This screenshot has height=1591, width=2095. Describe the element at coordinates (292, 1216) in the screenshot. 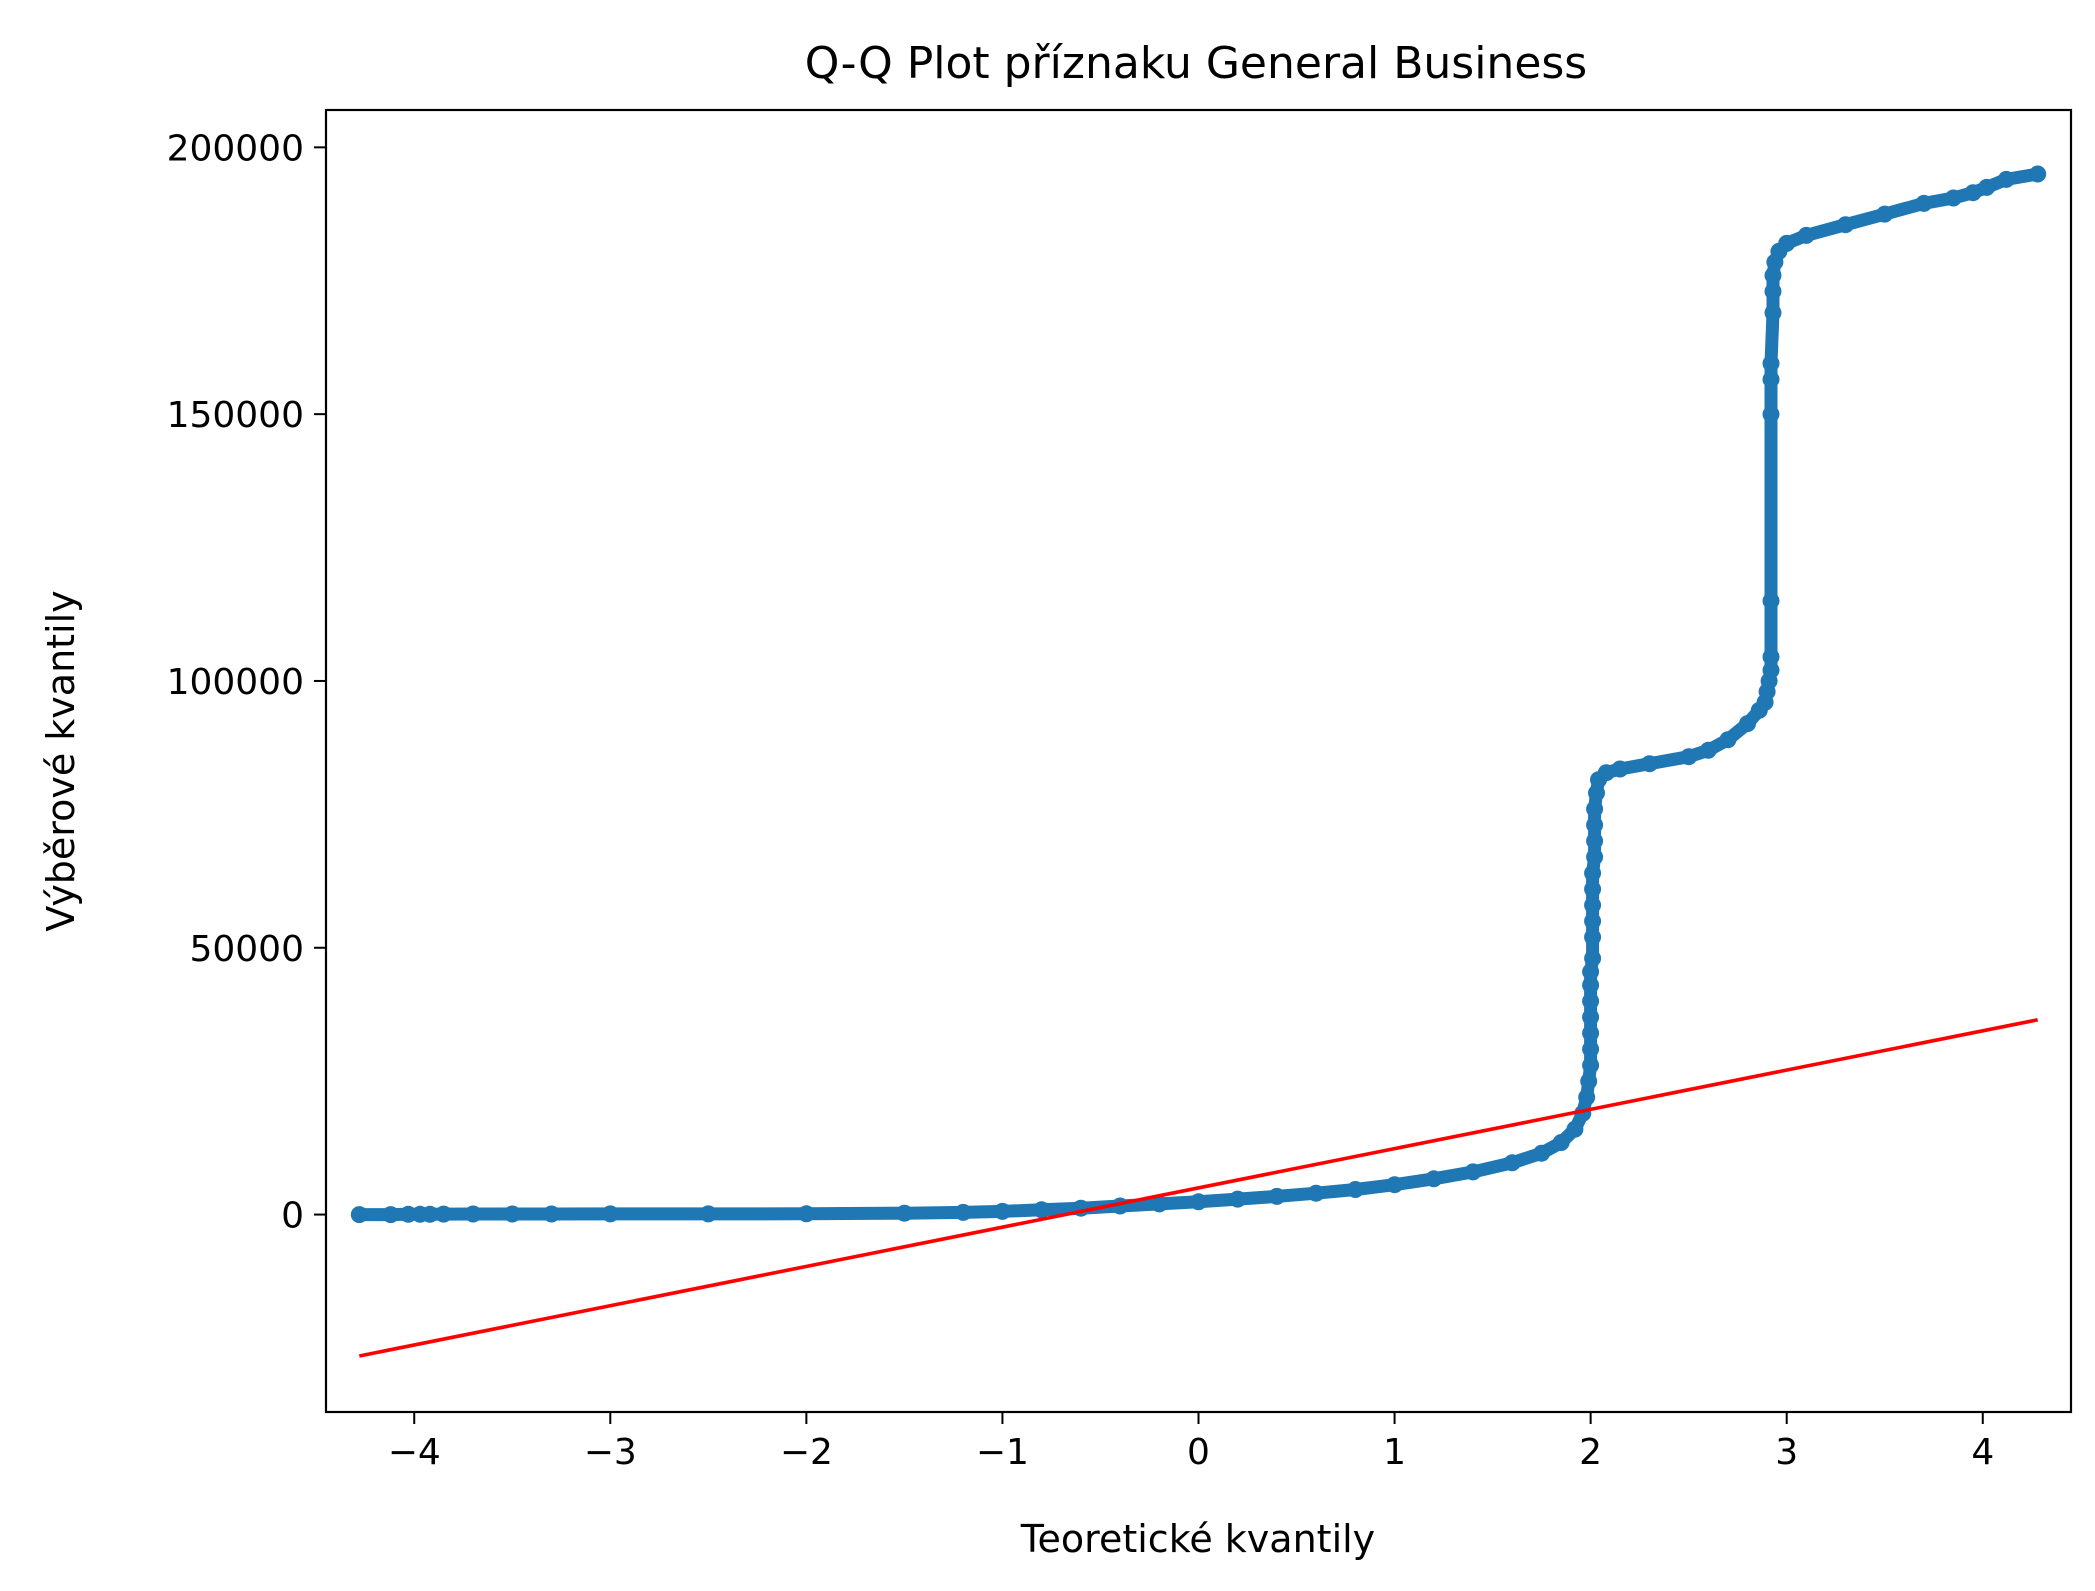

I see `y-tick-label: 0` at that location.